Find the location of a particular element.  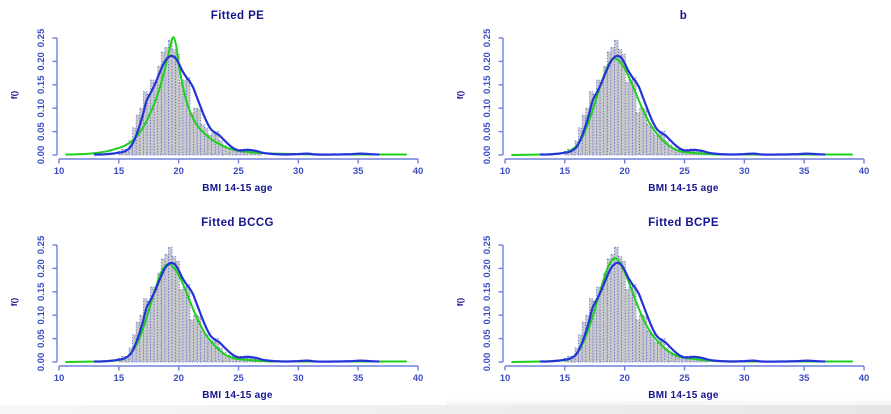

panel-title: b is located at coordinates (683, 16).